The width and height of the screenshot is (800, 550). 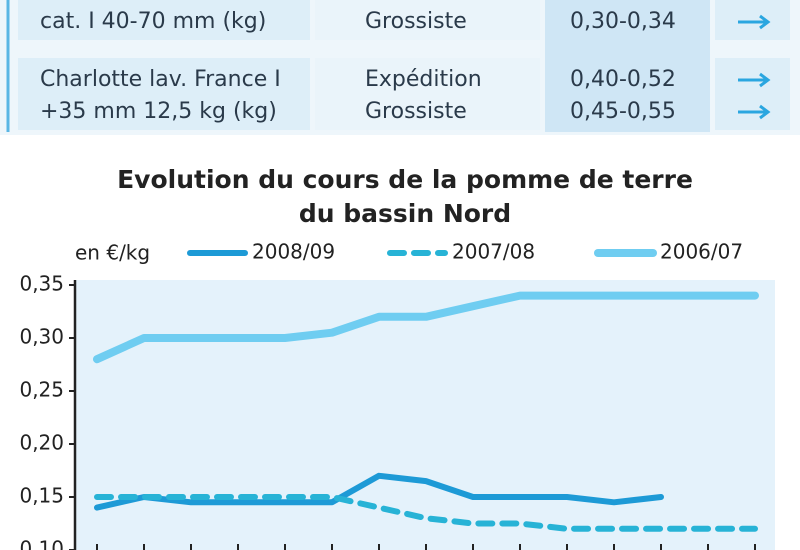 What do you see at coordinates (405, 179) in the screenshot?
I see `chart-title: Evolution du cours de la pomme de terre` at bounding box center [405, 179].